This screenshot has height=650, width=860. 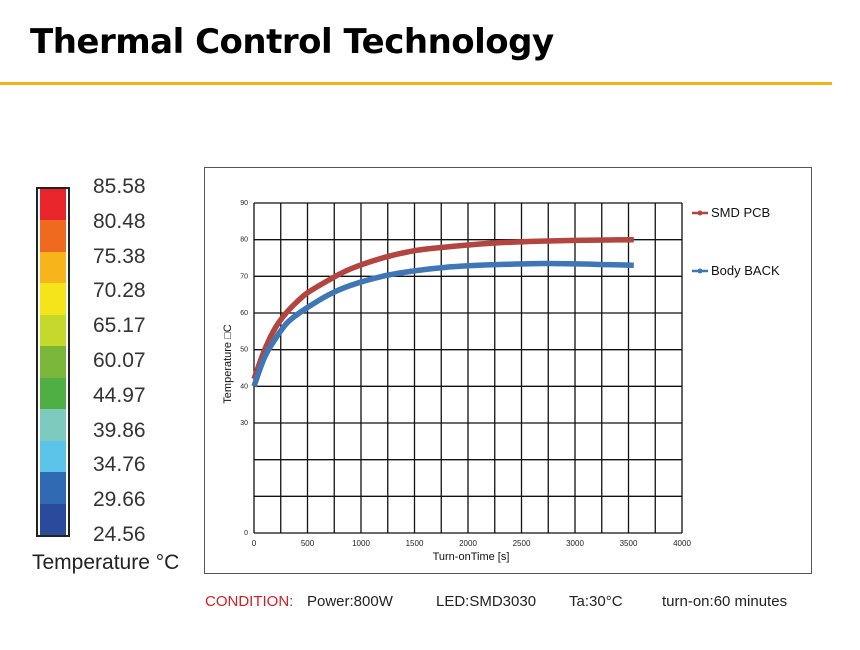 What do you see at coordinates (244, 276) in the screenshot?
I see `y-tick-label: 70` at bounding box center [244, 276].